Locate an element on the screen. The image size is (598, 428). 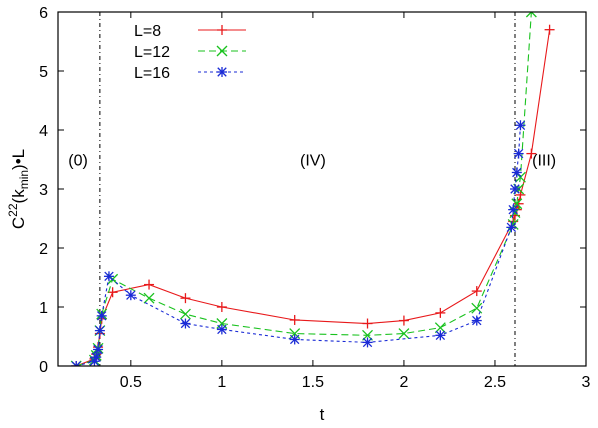
legend-label-1: L=12 is located at coordinates (152, 52).